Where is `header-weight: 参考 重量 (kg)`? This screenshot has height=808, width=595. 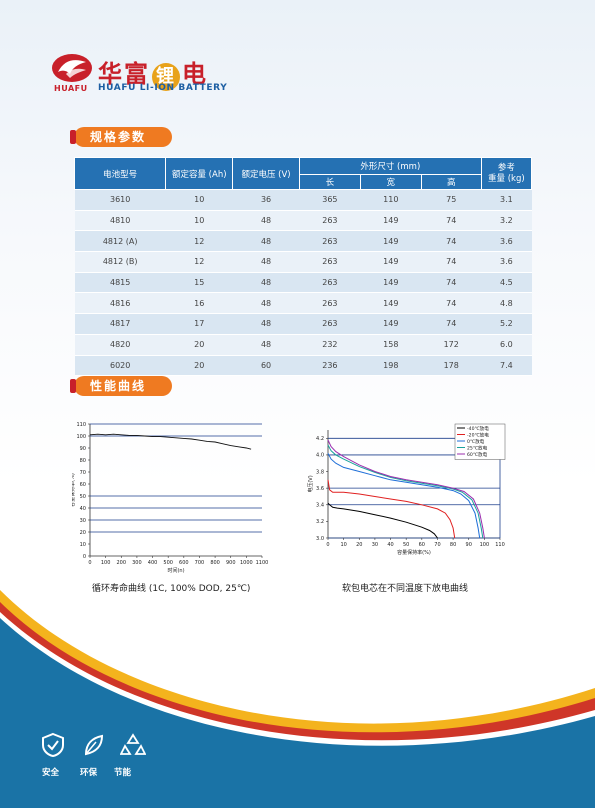 header-weight: 参考 重量 (kg) is located at coordinates (506, 173).